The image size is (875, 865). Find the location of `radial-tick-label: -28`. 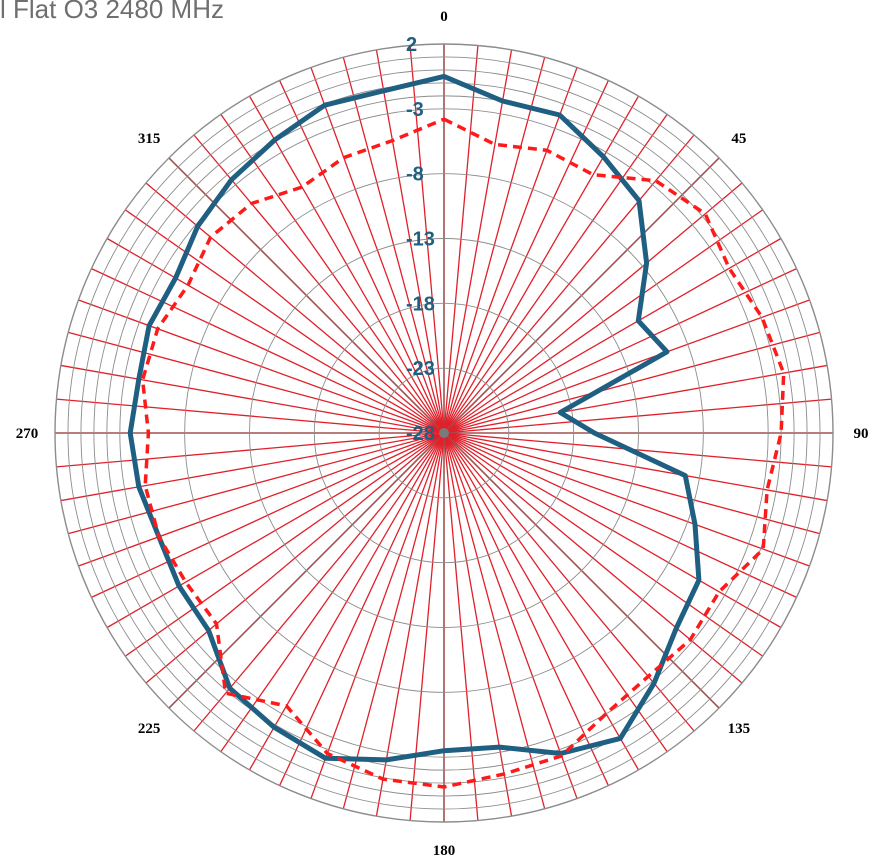

radial-tick-label: -28 is located at coordinates (420, 434).